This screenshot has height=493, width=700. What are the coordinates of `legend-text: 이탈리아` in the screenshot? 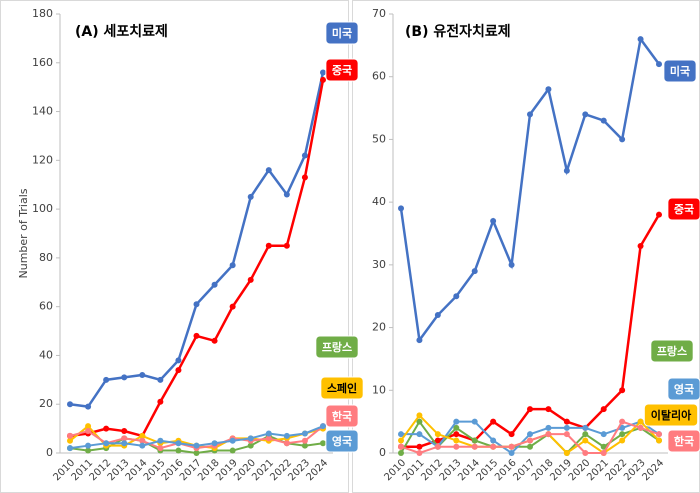 It's located at (671, 415).